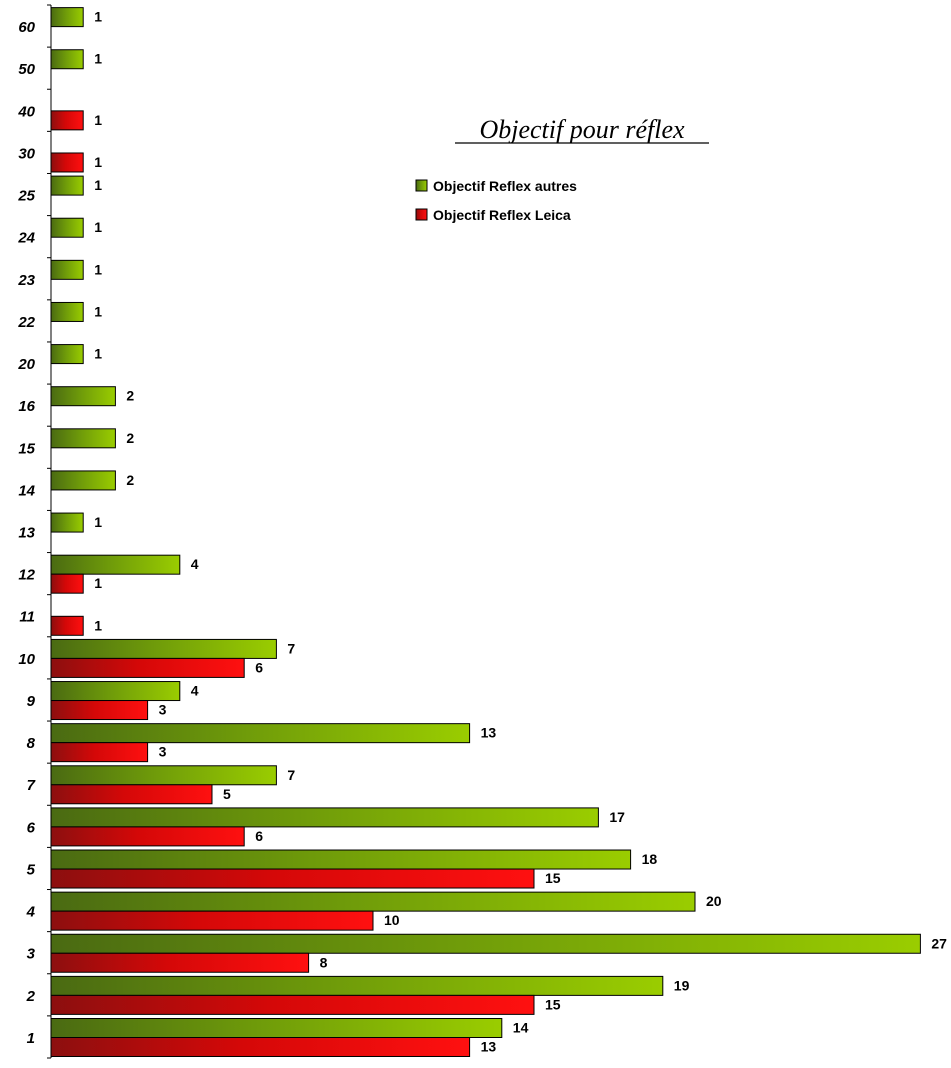 Image resolution: width=951 pixels, height=1068 pixels. What do you see at coordinates (98, 120) in the screenshot?
I see `value-label-leica-40: 1` at bounding box center [98, 120].